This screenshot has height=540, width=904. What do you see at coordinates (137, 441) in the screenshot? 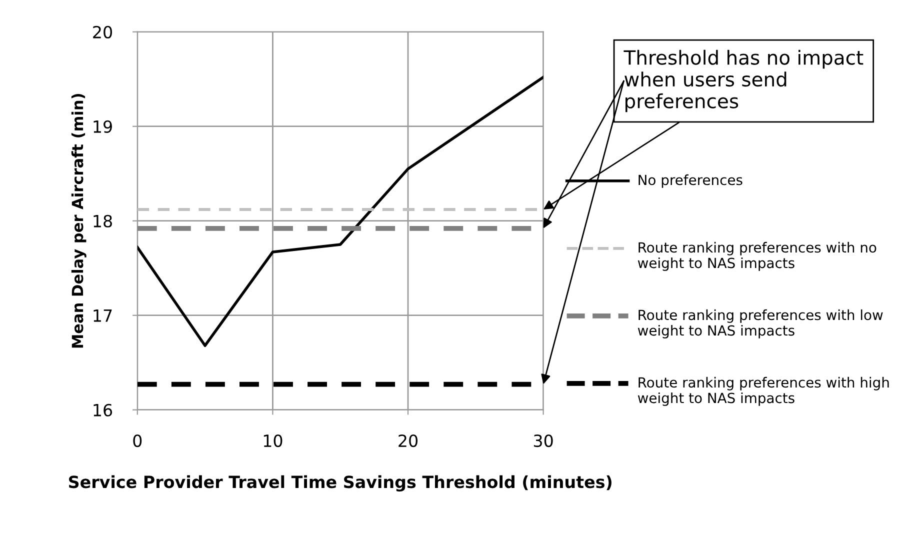
I see `x-tick-label: 0` at bounding box center [137, 441].